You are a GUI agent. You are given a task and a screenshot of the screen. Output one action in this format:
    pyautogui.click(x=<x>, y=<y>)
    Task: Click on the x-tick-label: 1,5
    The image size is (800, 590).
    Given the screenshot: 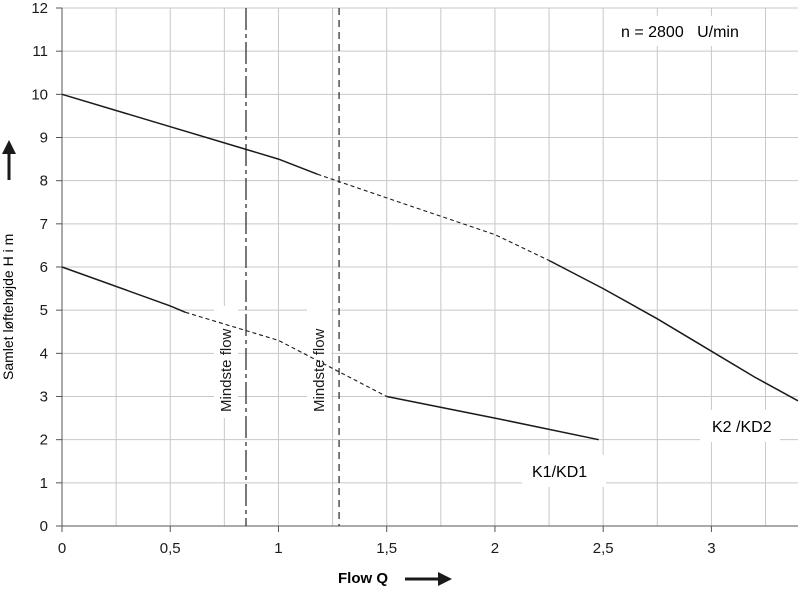 What is the action you would take?
    pyautogui.click(x=386, y=548)
    